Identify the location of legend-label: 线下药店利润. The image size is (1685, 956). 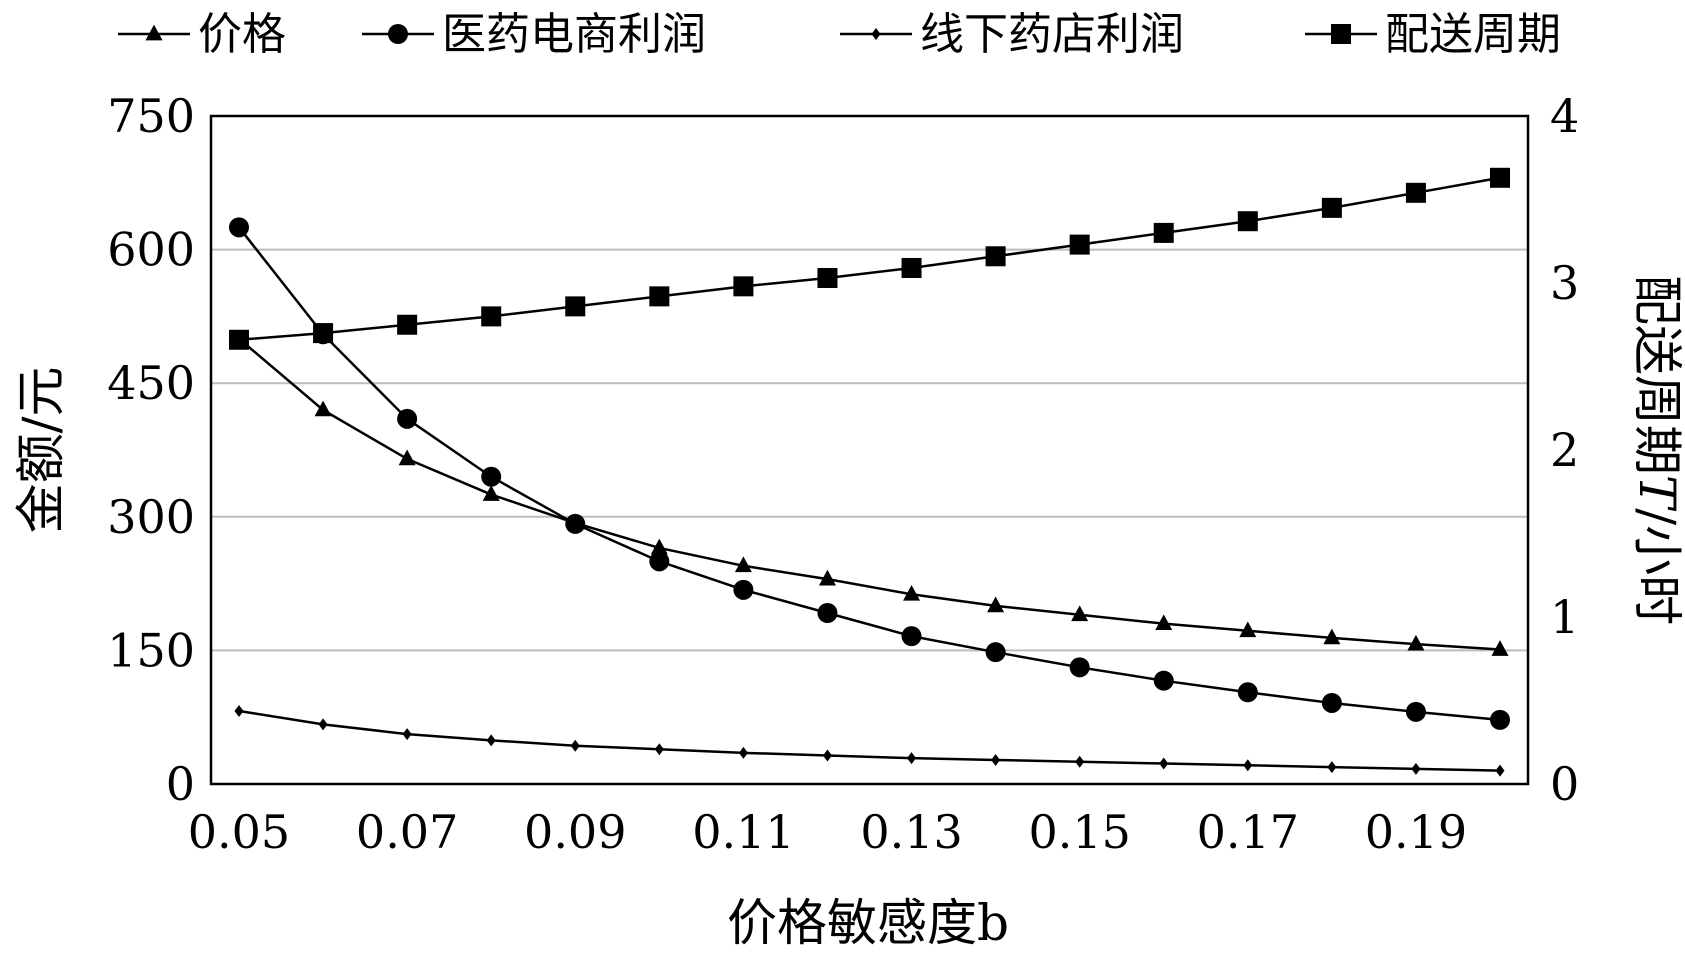
(1052, 34).